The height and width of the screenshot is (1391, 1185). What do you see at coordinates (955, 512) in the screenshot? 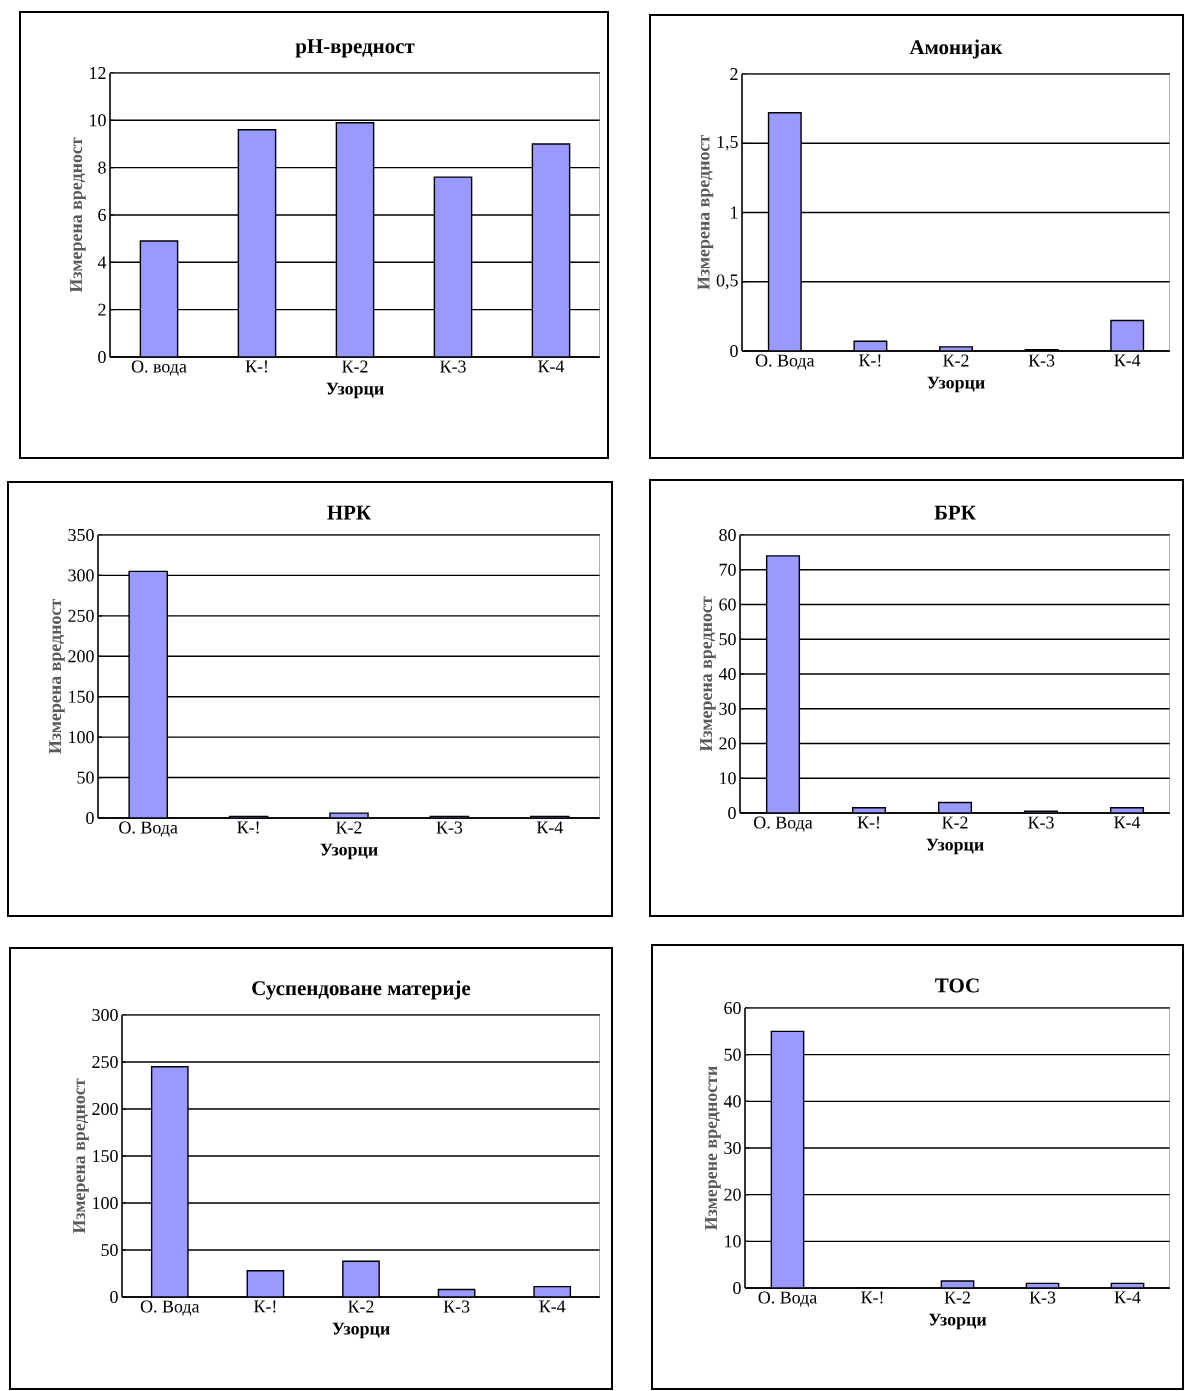
I see `chart-title: БРК` at bounding box center [955, 512].